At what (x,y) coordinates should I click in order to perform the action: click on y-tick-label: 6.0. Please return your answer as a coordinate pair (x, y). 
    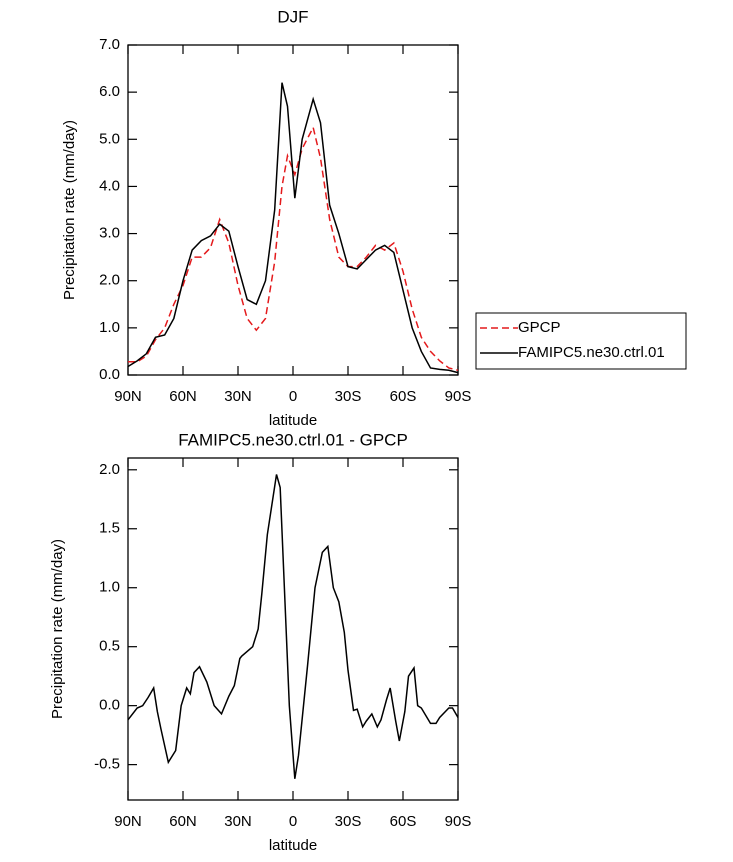
    Looking at the image, I should click on (109, 91).